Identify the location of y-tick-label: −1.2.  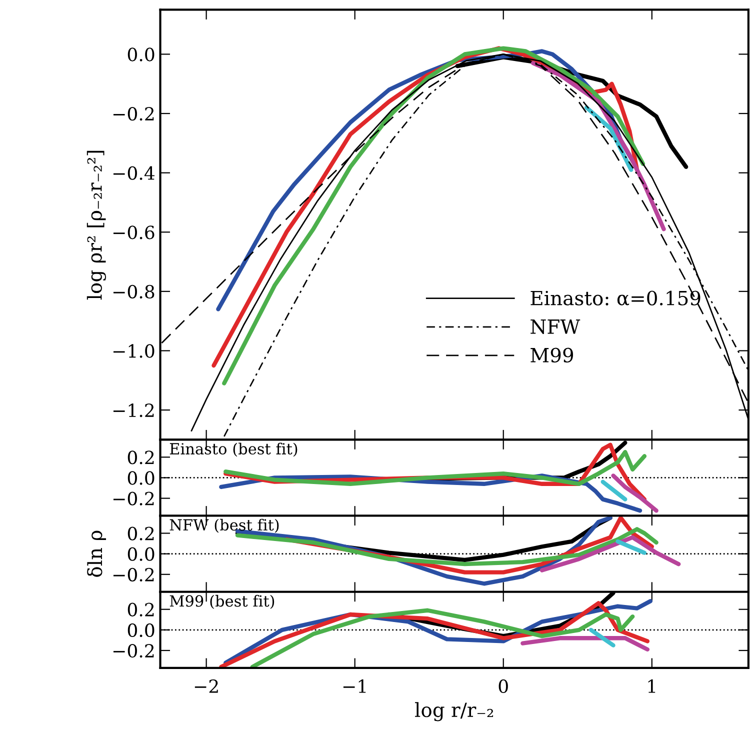
(133, 410).